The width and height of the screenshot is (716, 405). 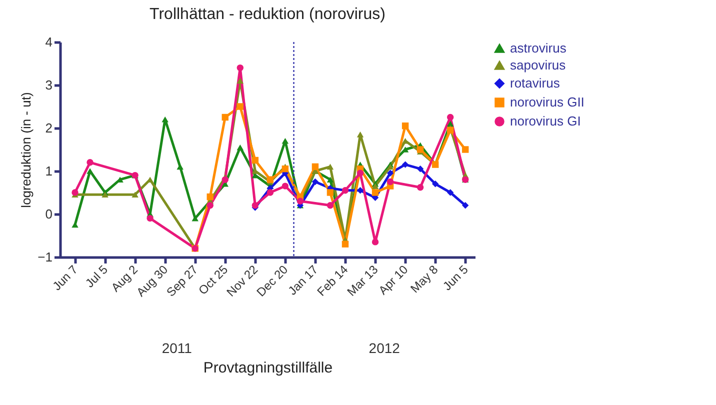 What do you see at coordinates (545, 121) in the screenshot?
I see `legend-label: norovirus GI` at bounding box center [545, 121].